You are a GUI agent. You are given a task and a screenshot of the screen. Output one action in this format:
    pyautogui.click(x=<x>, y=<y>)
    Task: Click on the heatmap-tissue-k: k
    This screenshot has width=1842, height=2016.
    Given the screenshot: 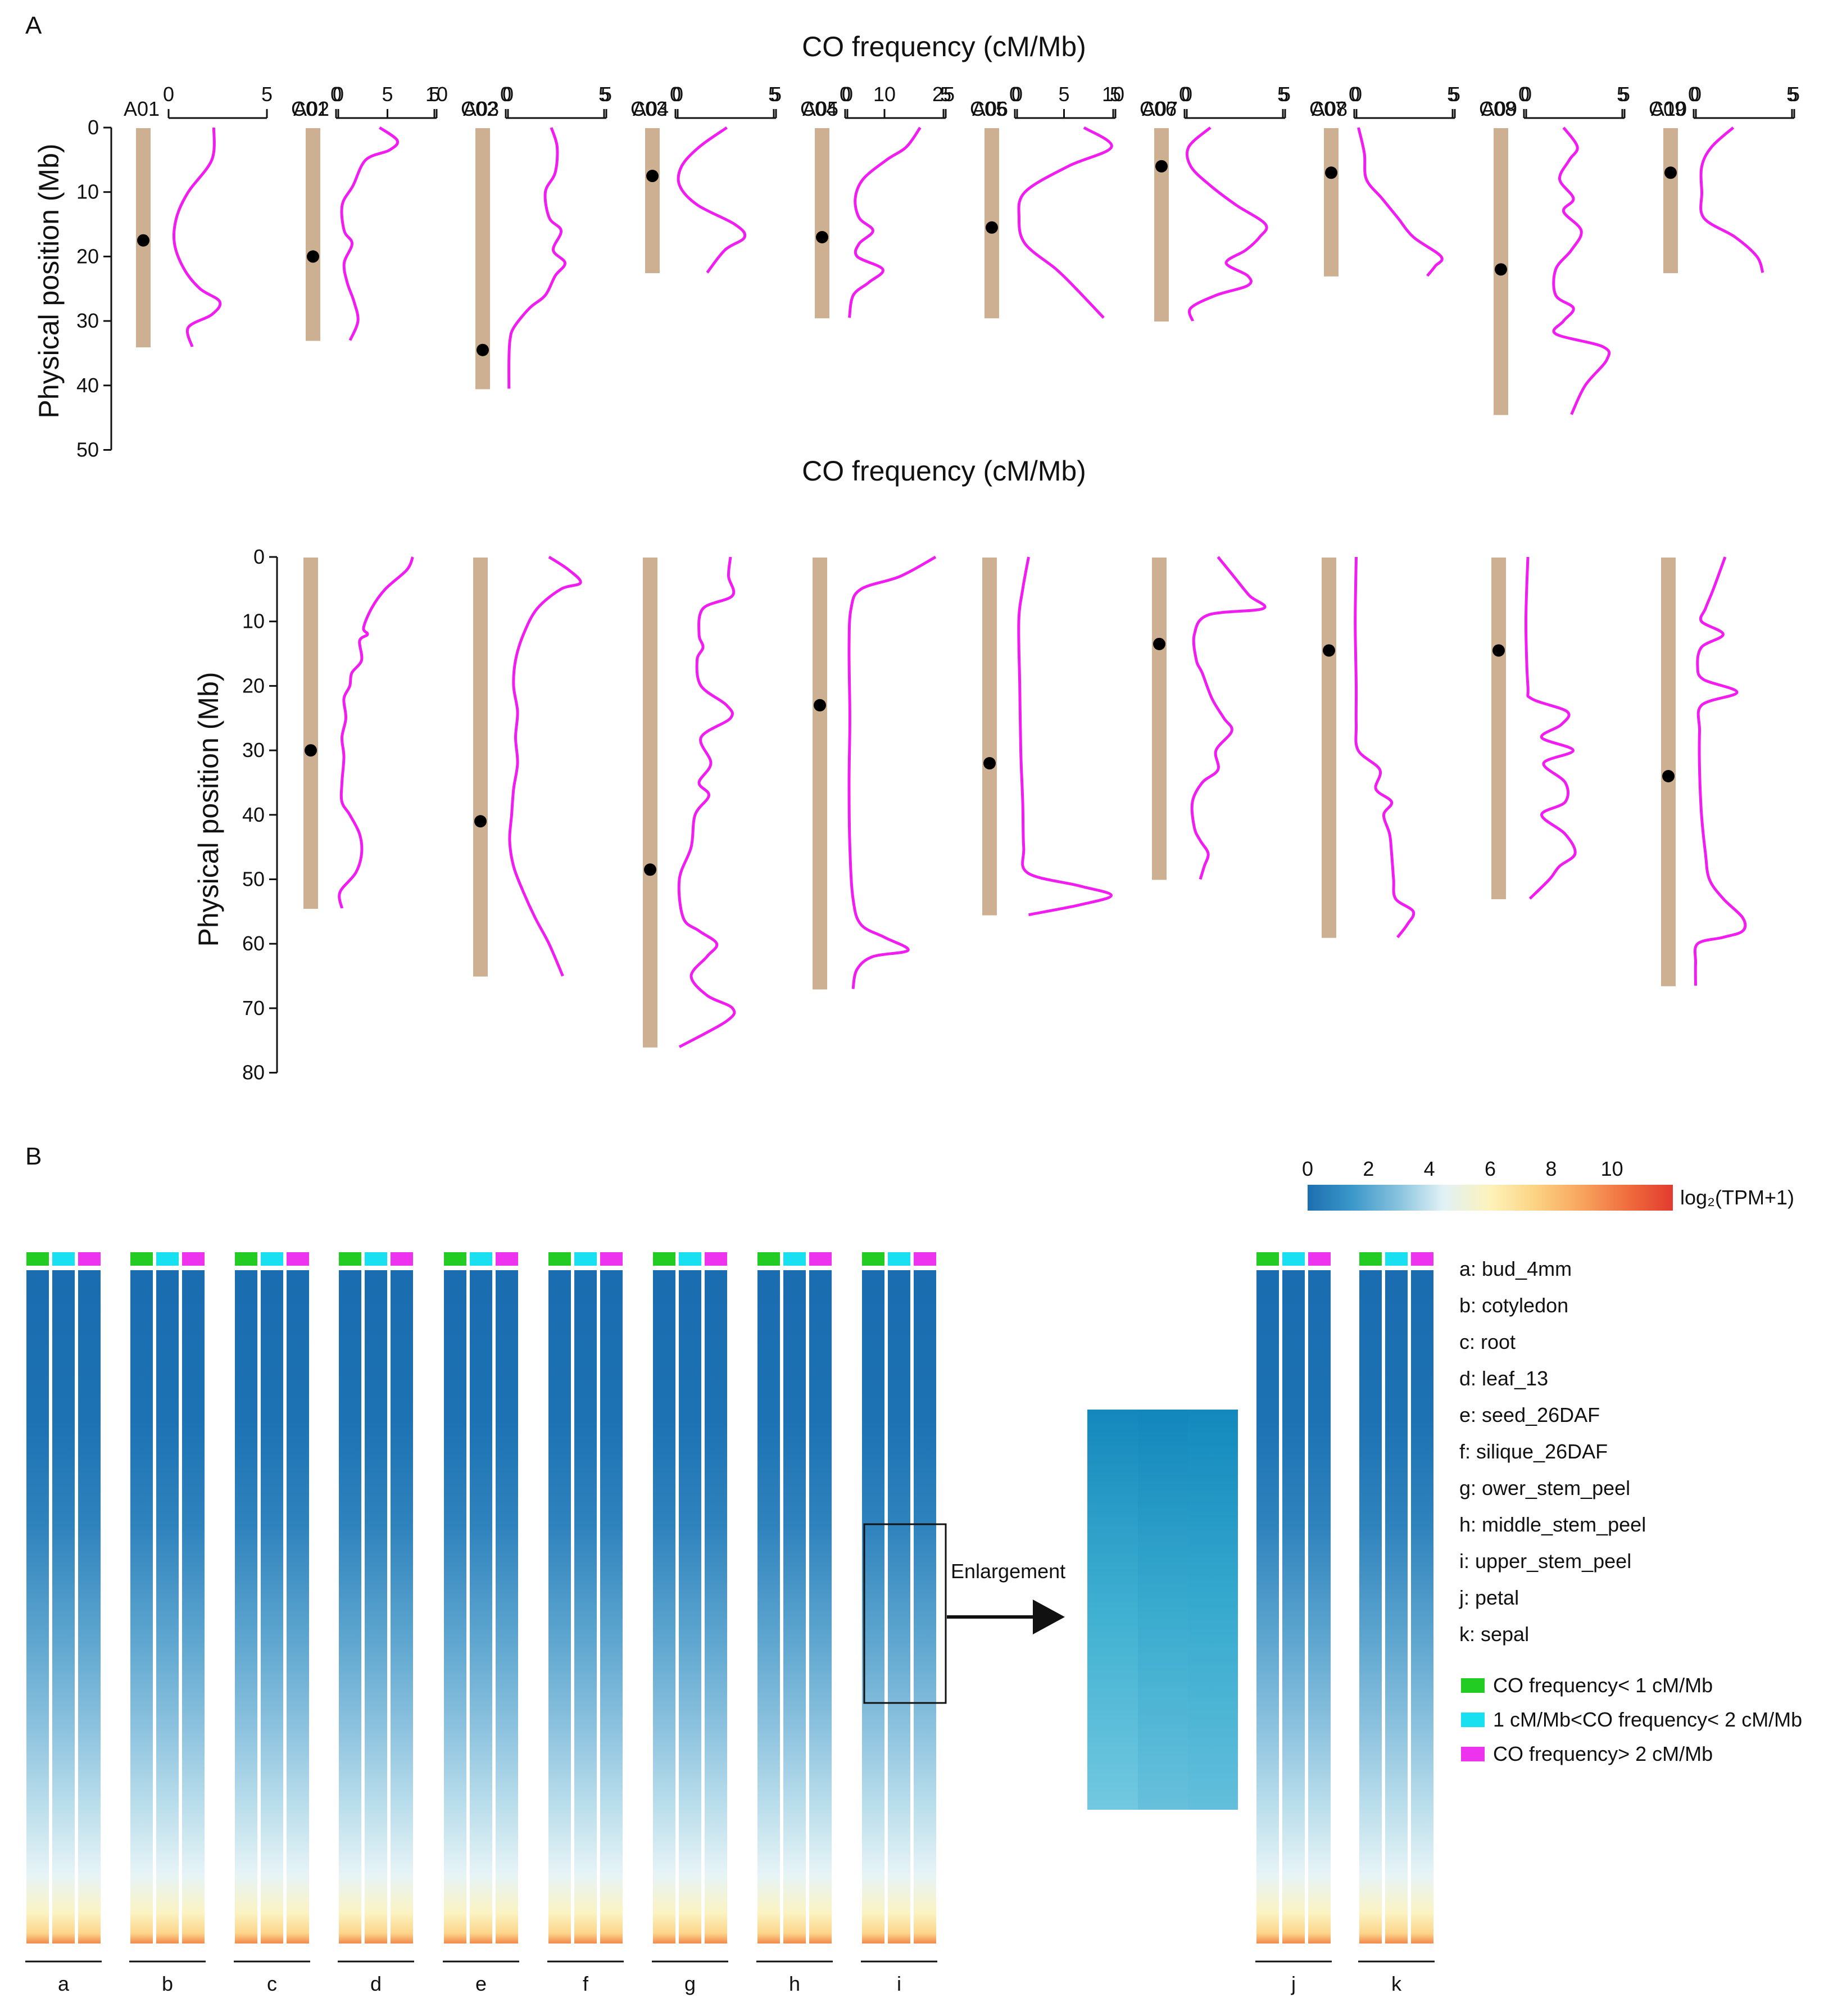 What is the action you would take?
    pyautogui.click(x=1396, y=1623)
    